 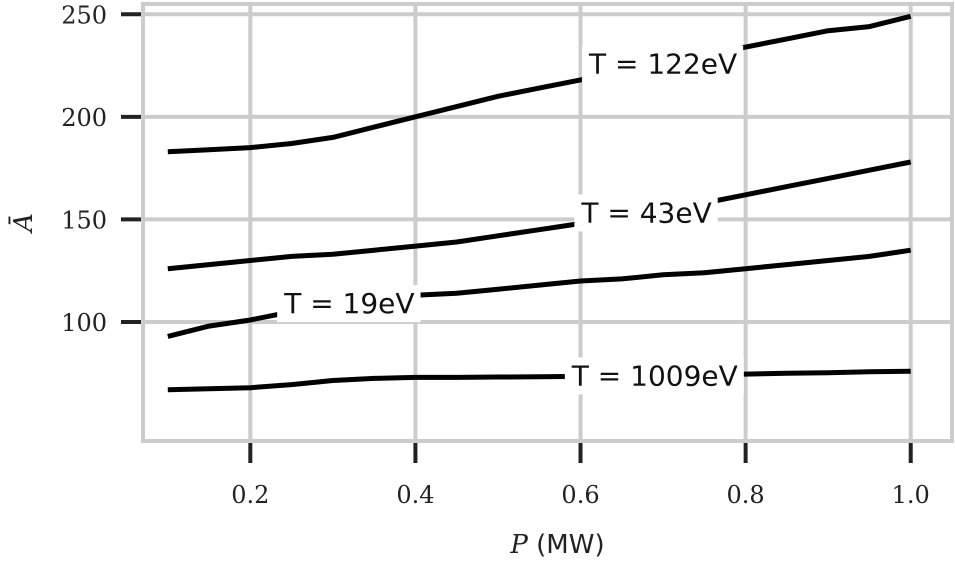 I want to click on x-axis-label: P (MW), so click(x=556, y=545).